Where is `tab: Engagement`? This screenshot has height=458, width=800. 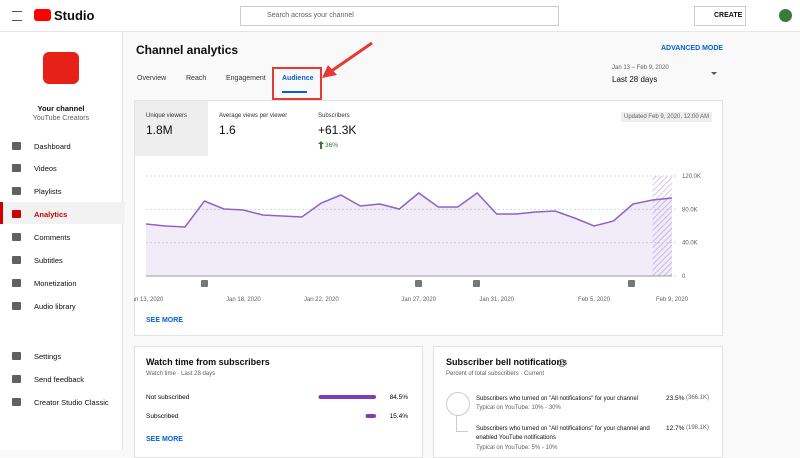 tab: Engagement is located at coordinates (246, 78).